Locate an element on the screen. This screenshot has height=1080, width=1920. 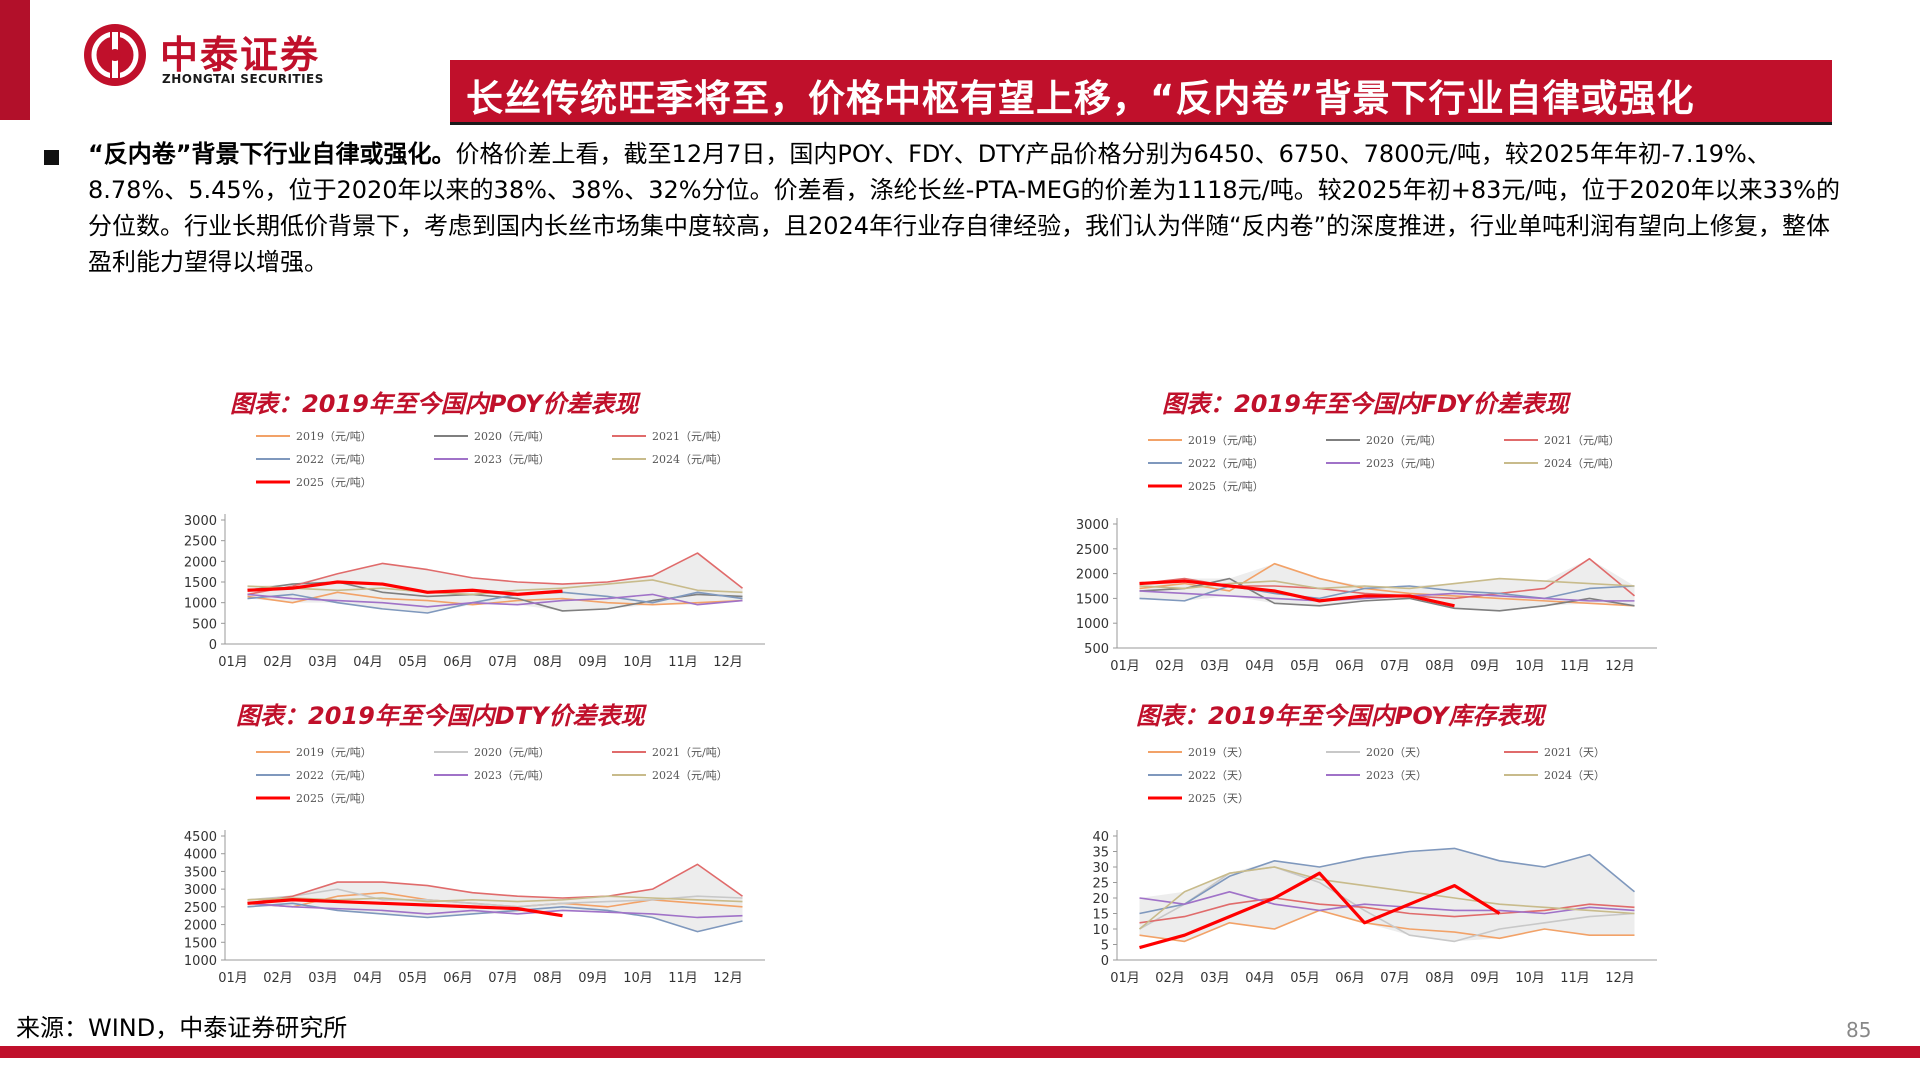
chart-title-fdy-spread: 图表：2019年至今国内FDY价差表现 is located at coordinates (1365, 404).